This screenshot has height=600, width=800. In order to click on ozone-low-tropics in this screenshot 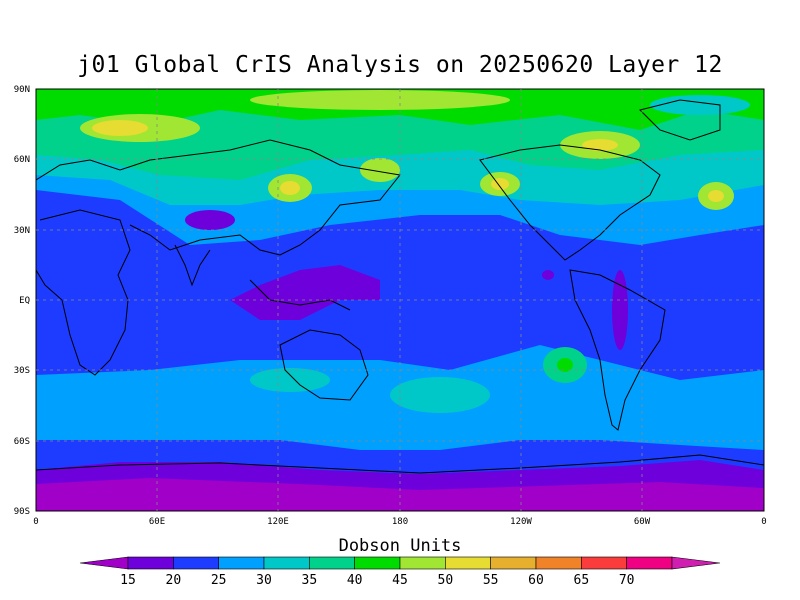, I will do `click(305, 292)`.